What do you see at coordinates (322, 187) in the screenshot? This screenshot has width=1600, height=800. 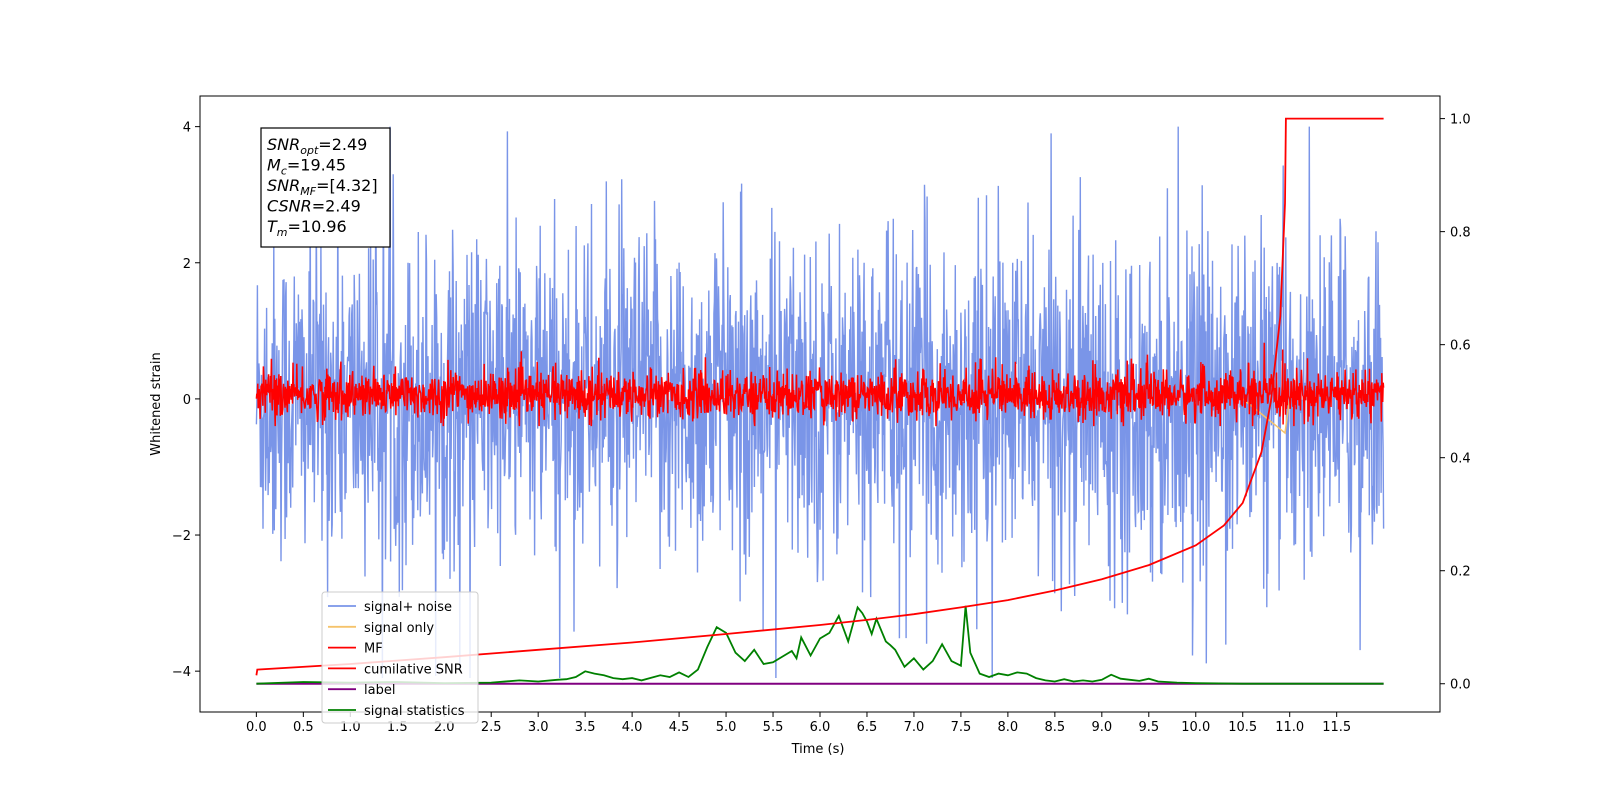 I see `annotation-line: SNRMF=[4.32]` at bounding box center [322, 187].